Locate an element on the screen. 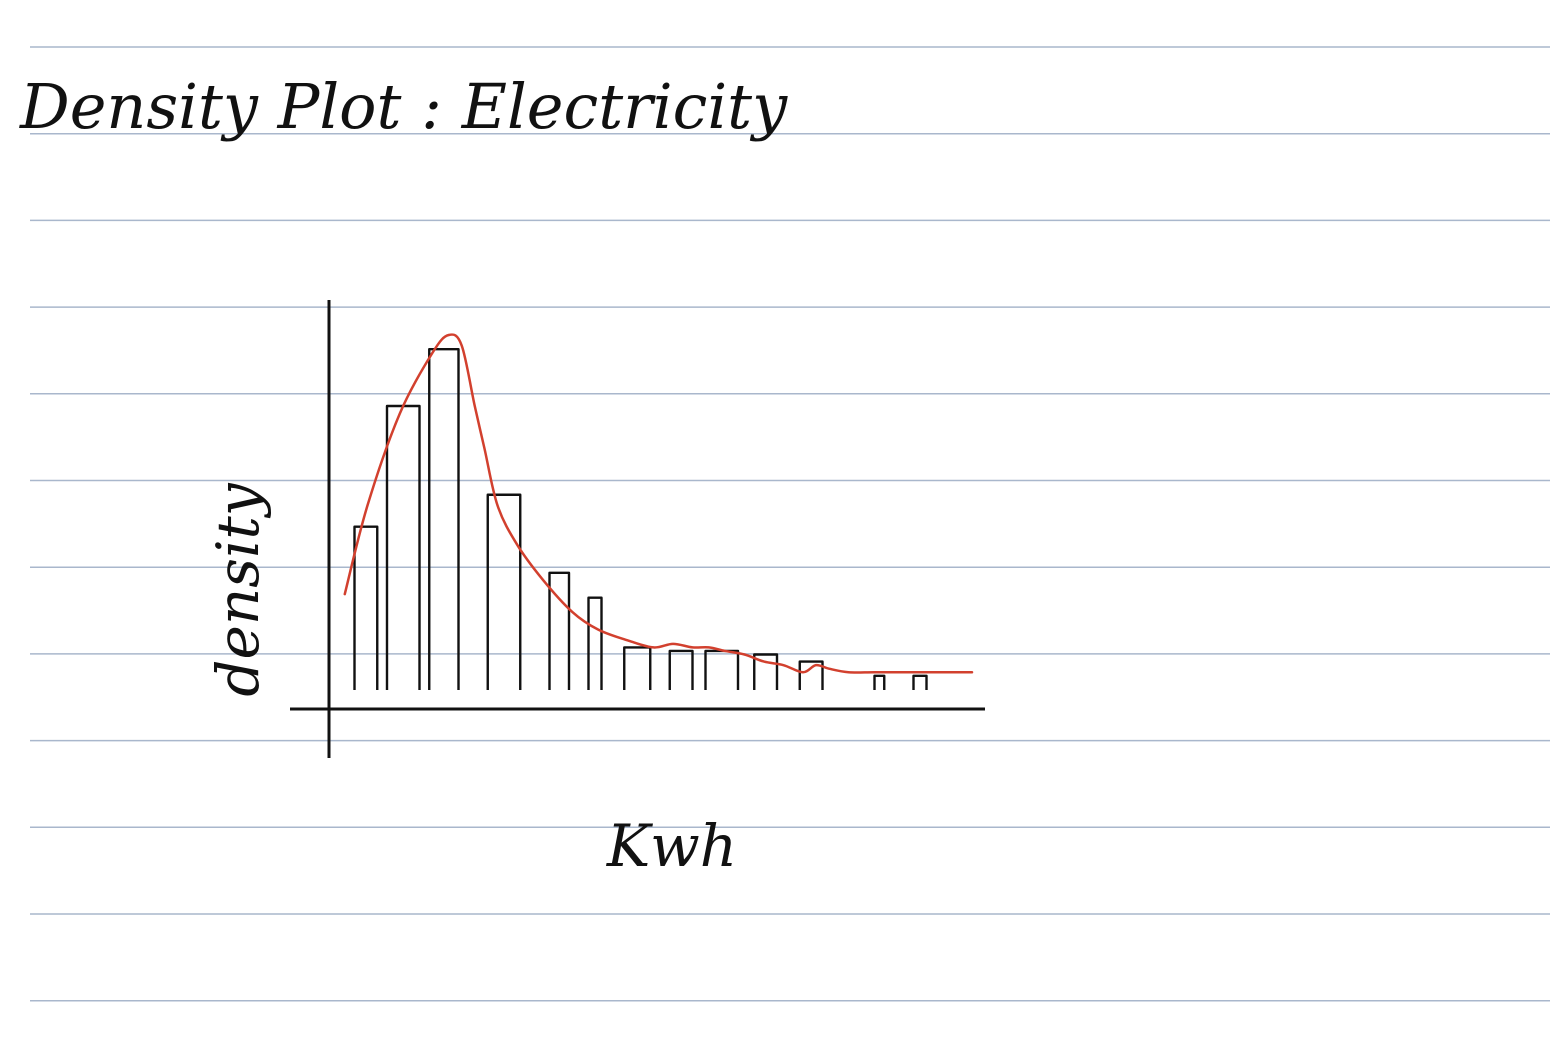 The height and width of the screenshot is (1048, 1550). density-curve is located at coordinates (658, 503).